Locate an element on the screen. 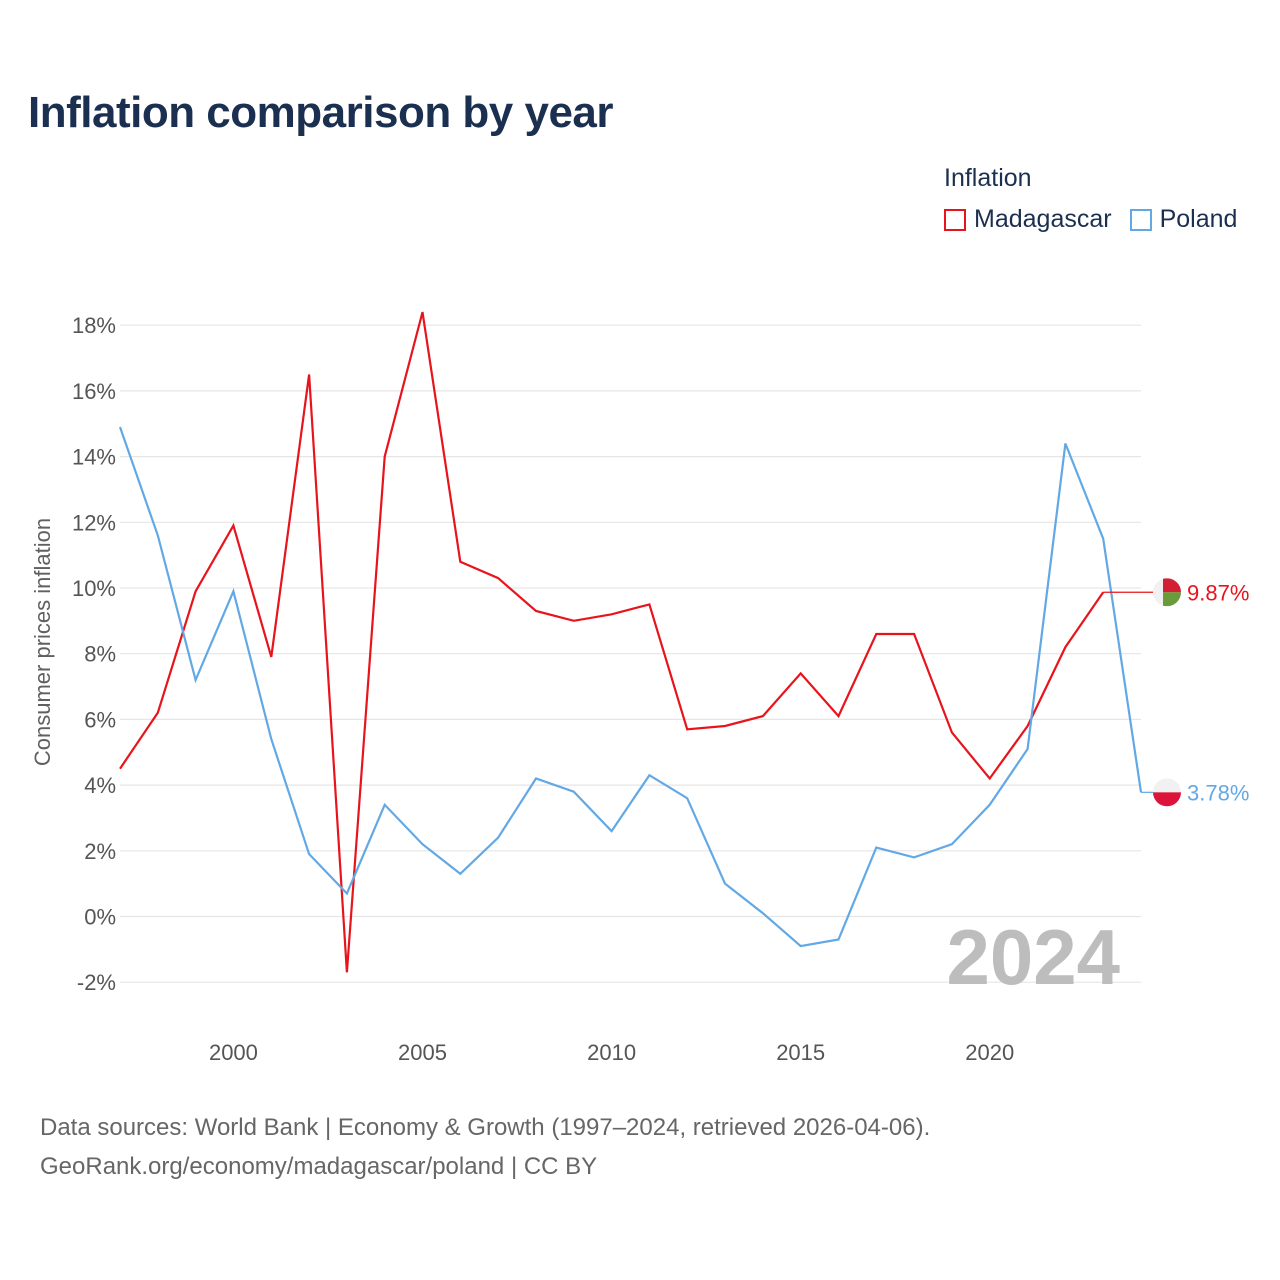  legend-swatch-madagascar is located at coordinates (955, 219).